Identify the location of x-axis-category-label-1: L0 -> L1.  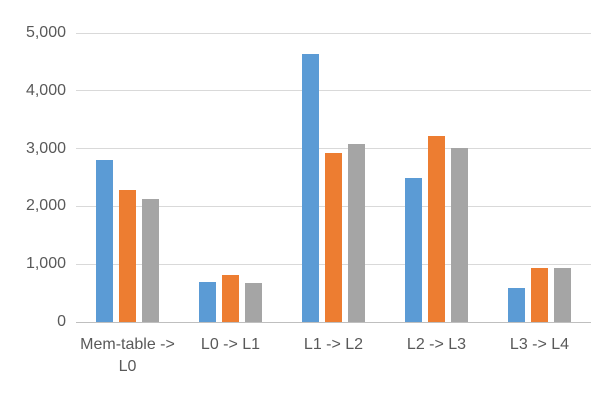
(230, 344).